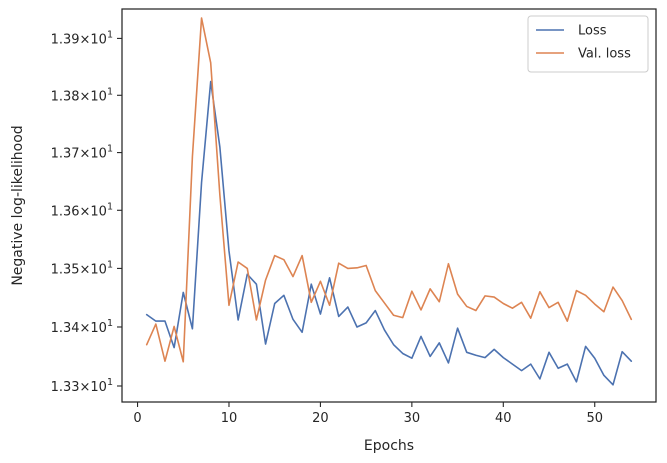  I want to click on y-tick-label: 1.36×10¹, so click(82, 210).